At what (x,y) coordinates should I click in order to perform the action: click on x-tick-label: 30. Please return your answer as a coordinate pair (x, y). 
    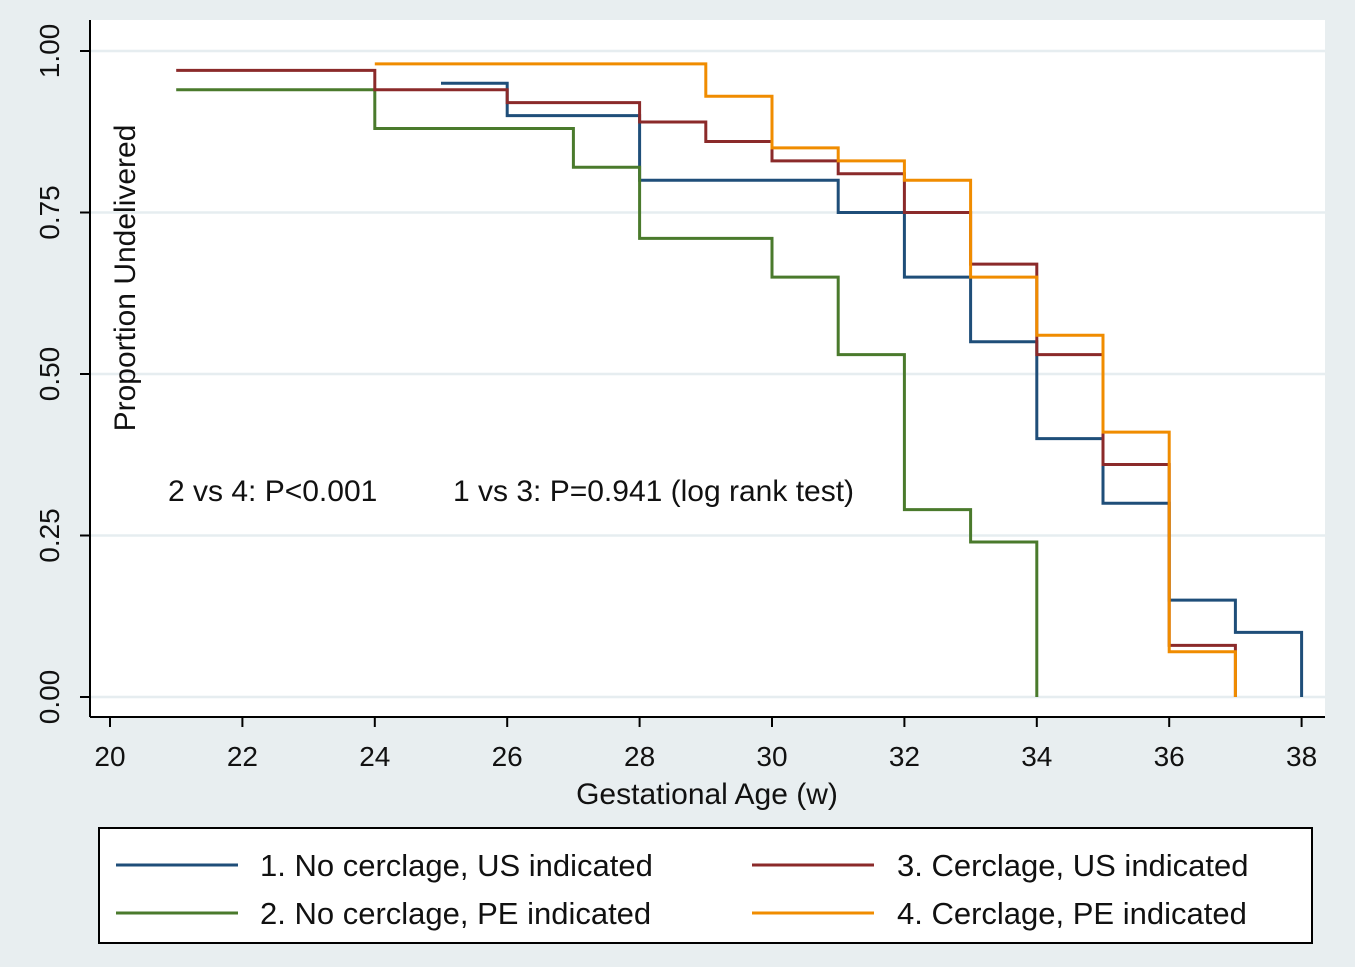
    Looking at the image, I should click on (771, 756).